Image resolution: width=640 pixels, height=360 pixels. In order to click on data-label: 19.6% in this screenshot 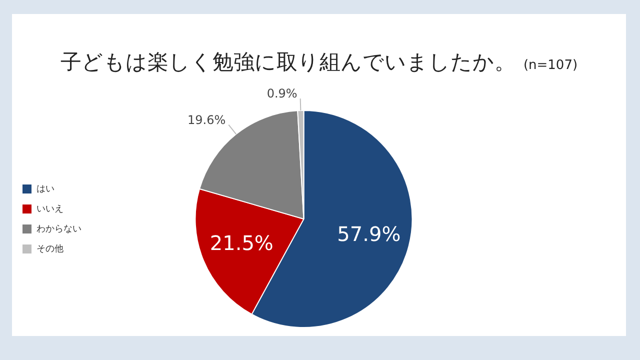, I will do `click(207, 119)`.